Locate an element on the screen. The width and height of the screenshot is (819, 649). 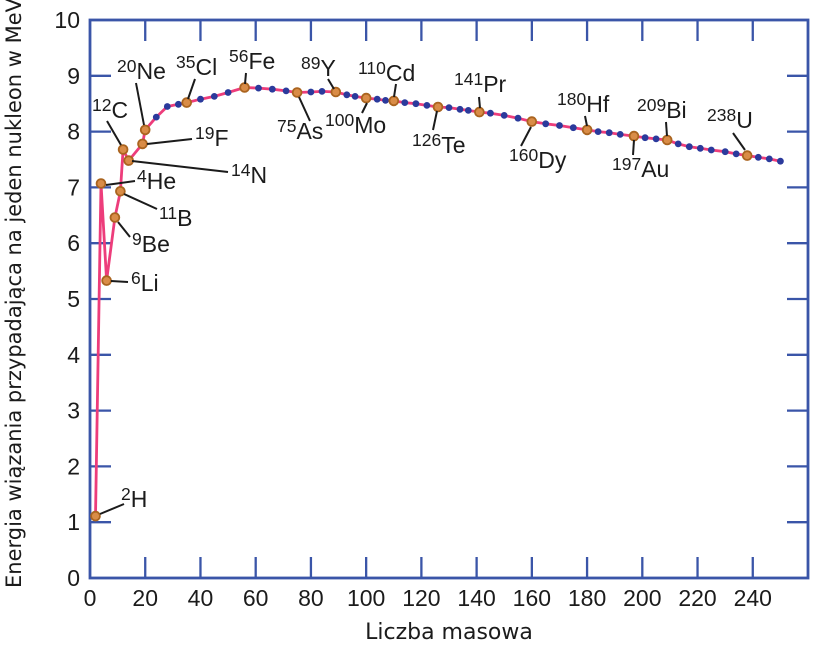
isotope-marker-be is located at coordinates (115, 217).